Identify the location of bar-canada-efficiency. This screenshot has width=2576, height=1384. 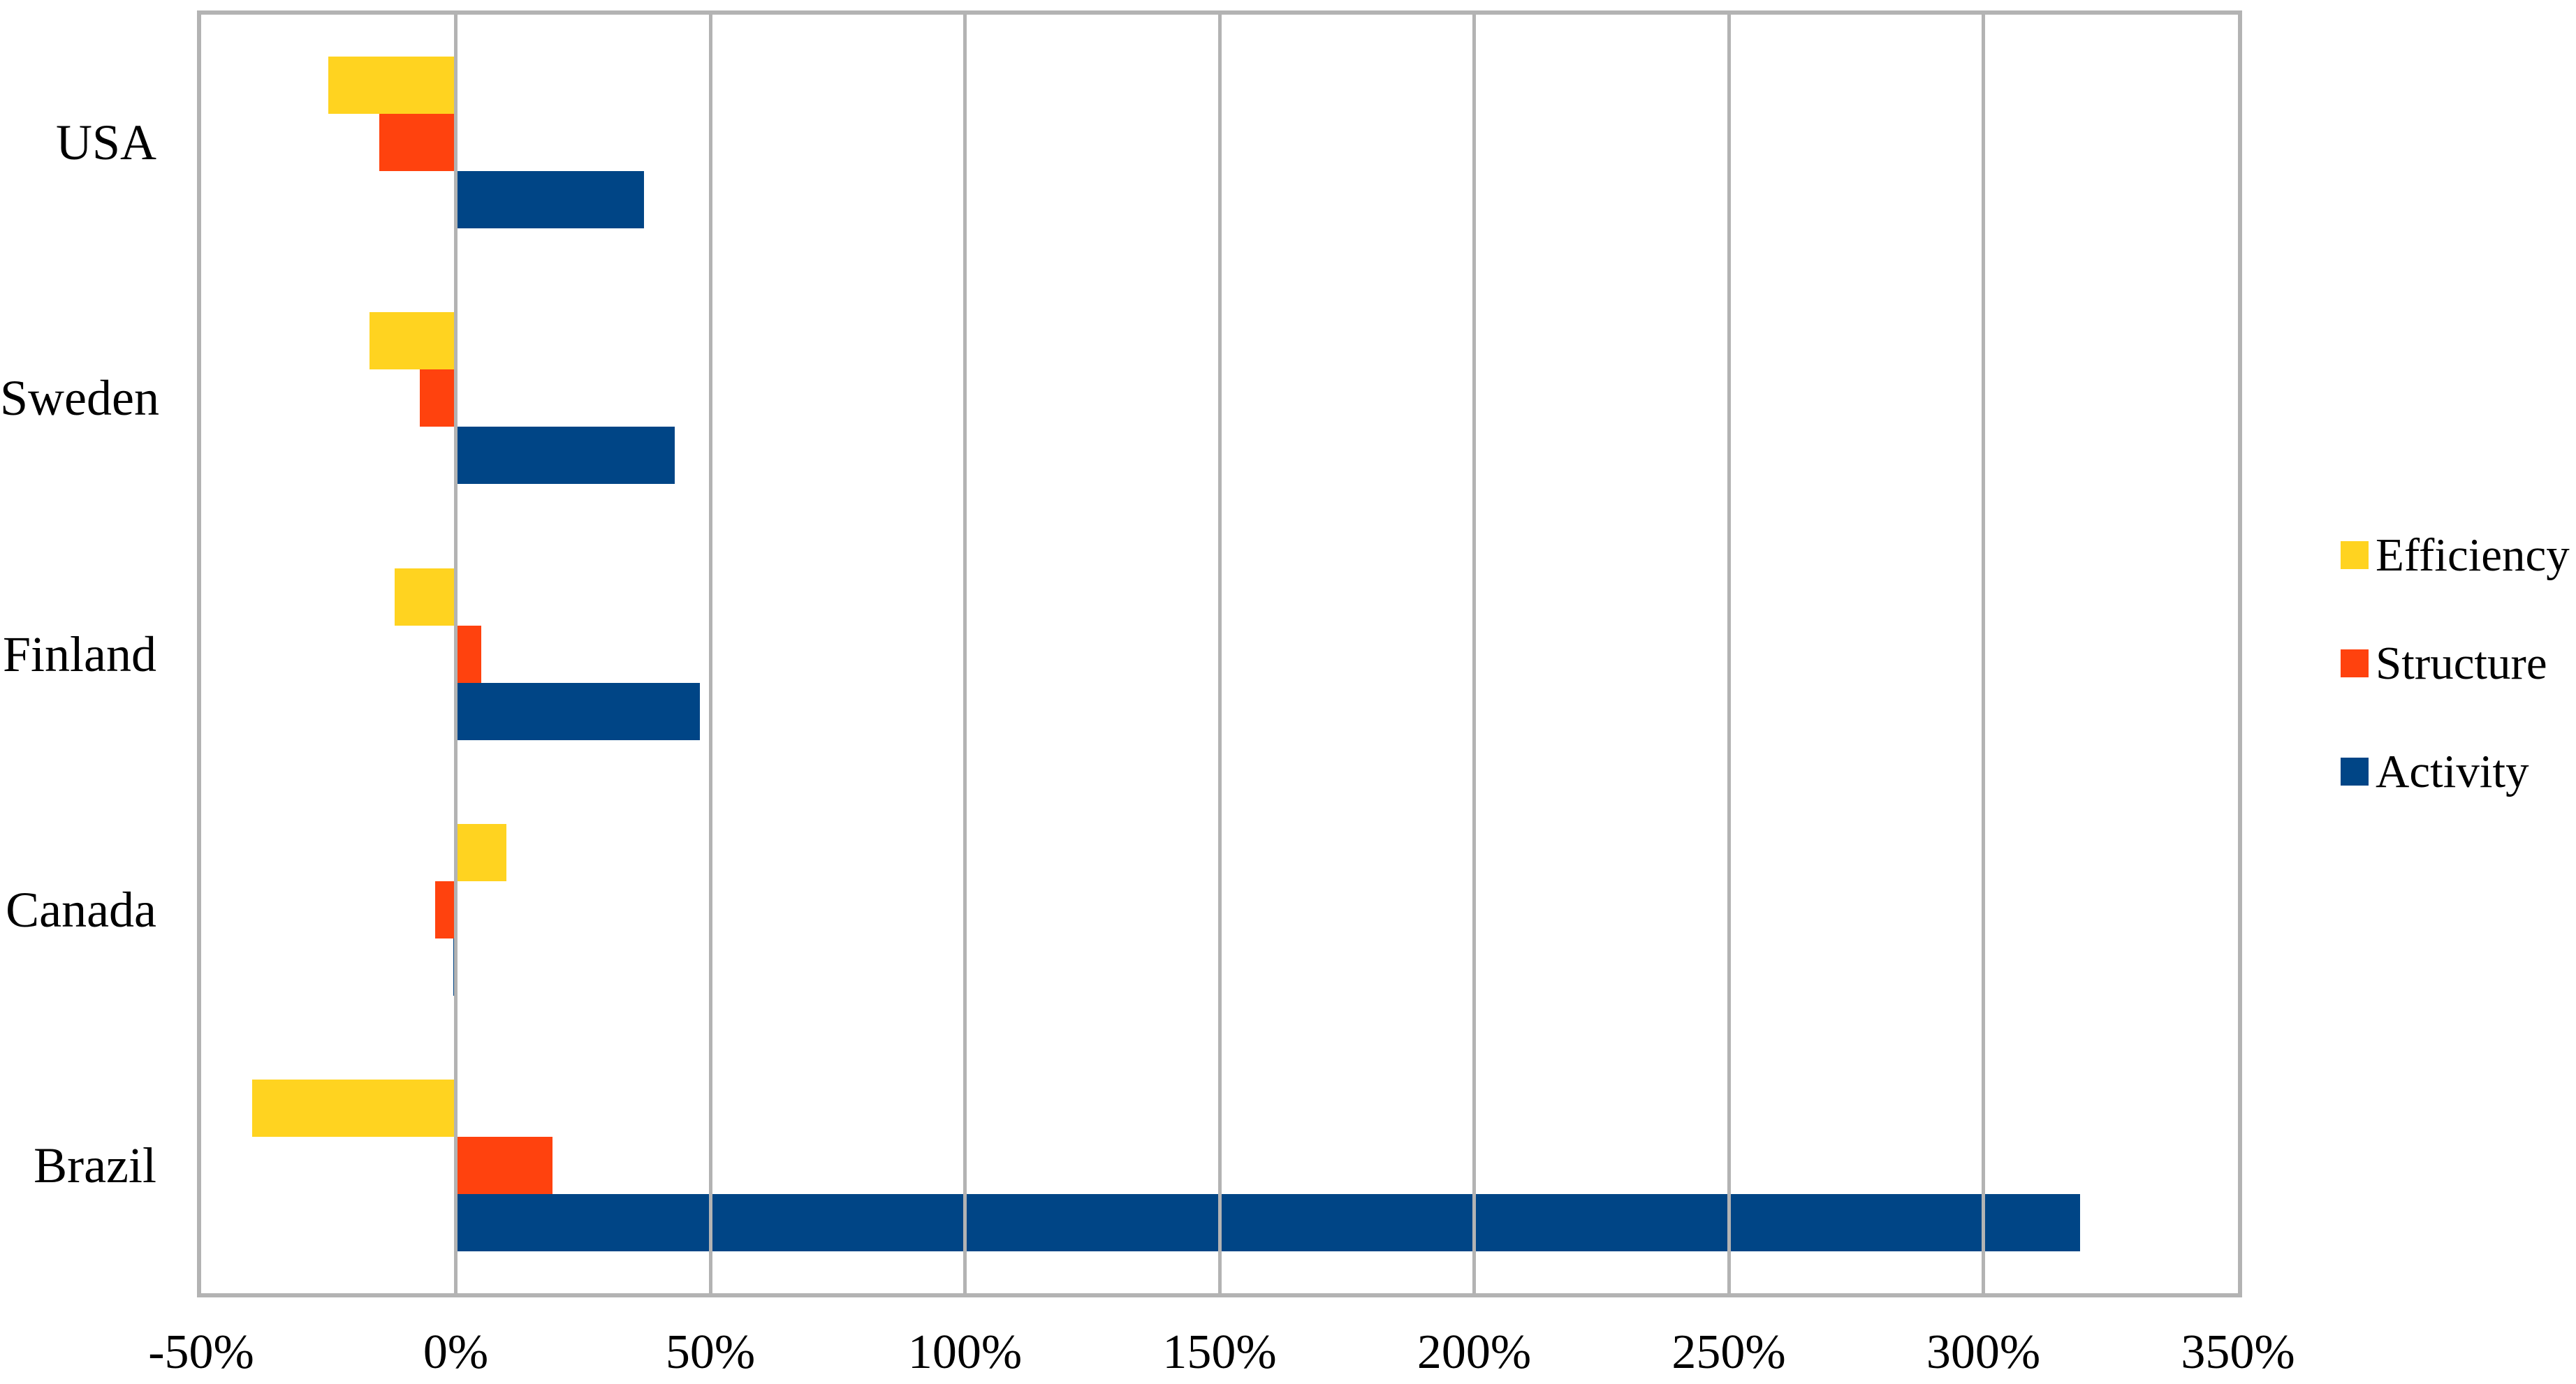
(481, 852).